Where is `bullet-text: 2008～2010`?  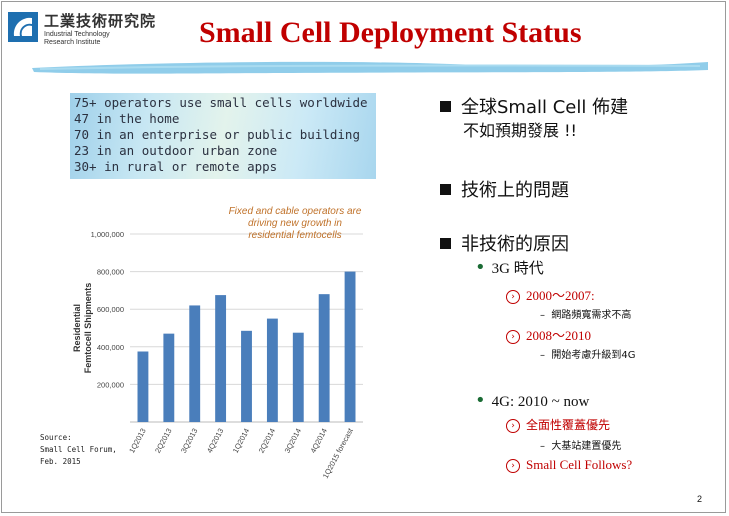 bullet-text: 2008～2010 is located at coordinates (559, 335).